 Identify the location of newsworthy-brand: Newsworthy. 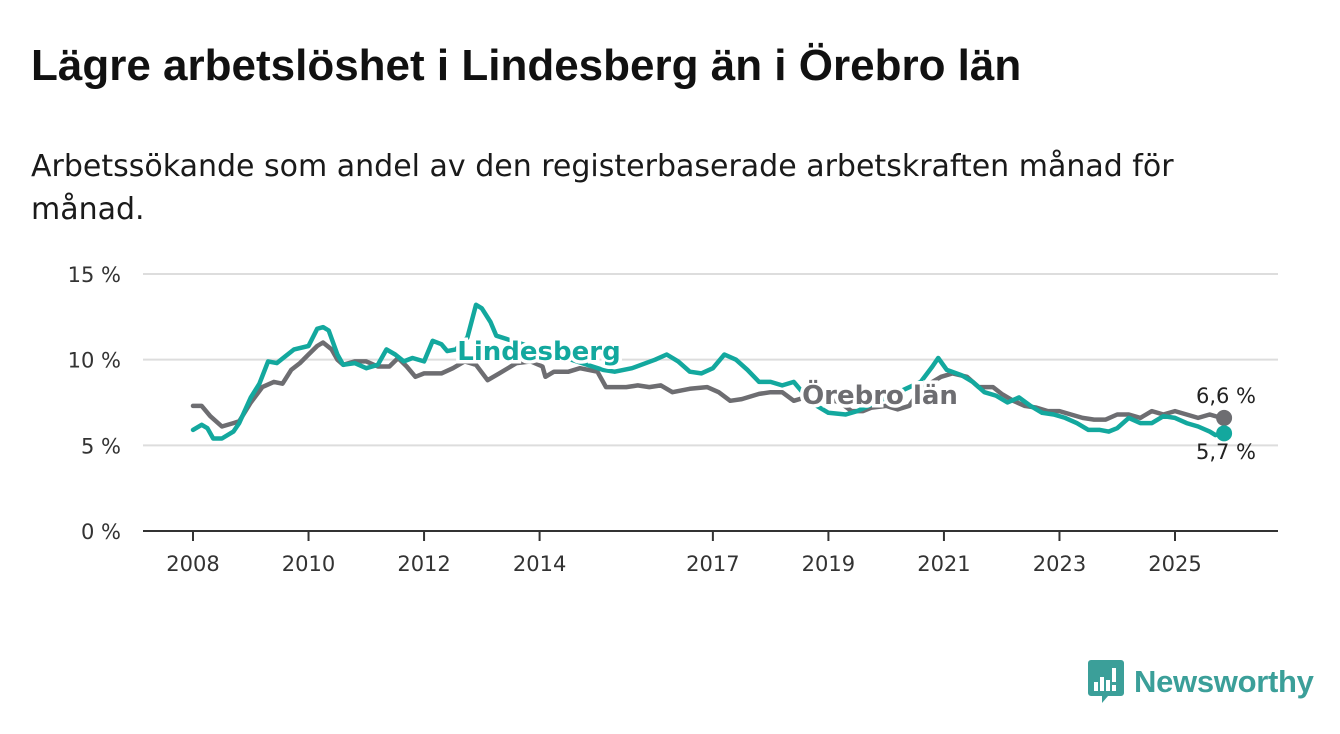
(1201, 682).